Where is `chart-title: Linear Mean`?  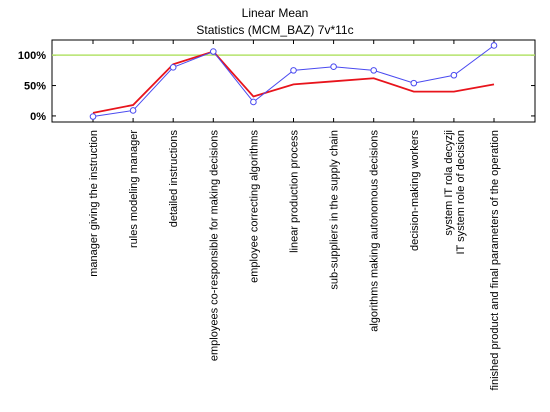
chart-title: Linear Mean is located at coordinates (275, 13).